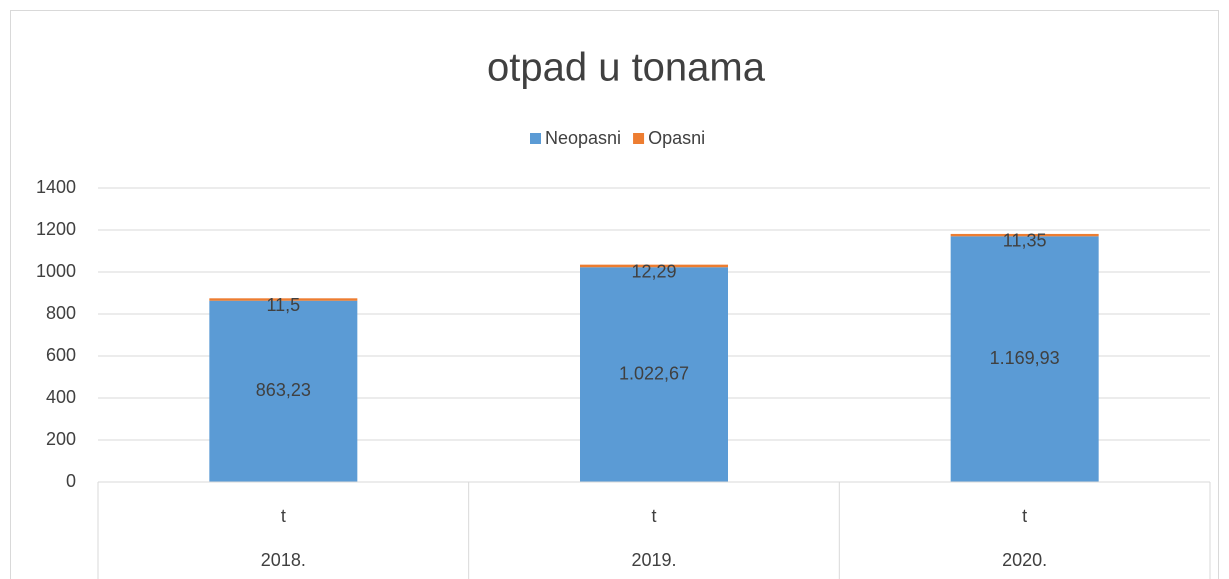 Image resolution: width=1229 pixels, height=579 pixels. What do you see at coordinates (1024, 560) in the screenshot?
I see `x-tick-label: 2020.` at bounding box center [1024, 560].